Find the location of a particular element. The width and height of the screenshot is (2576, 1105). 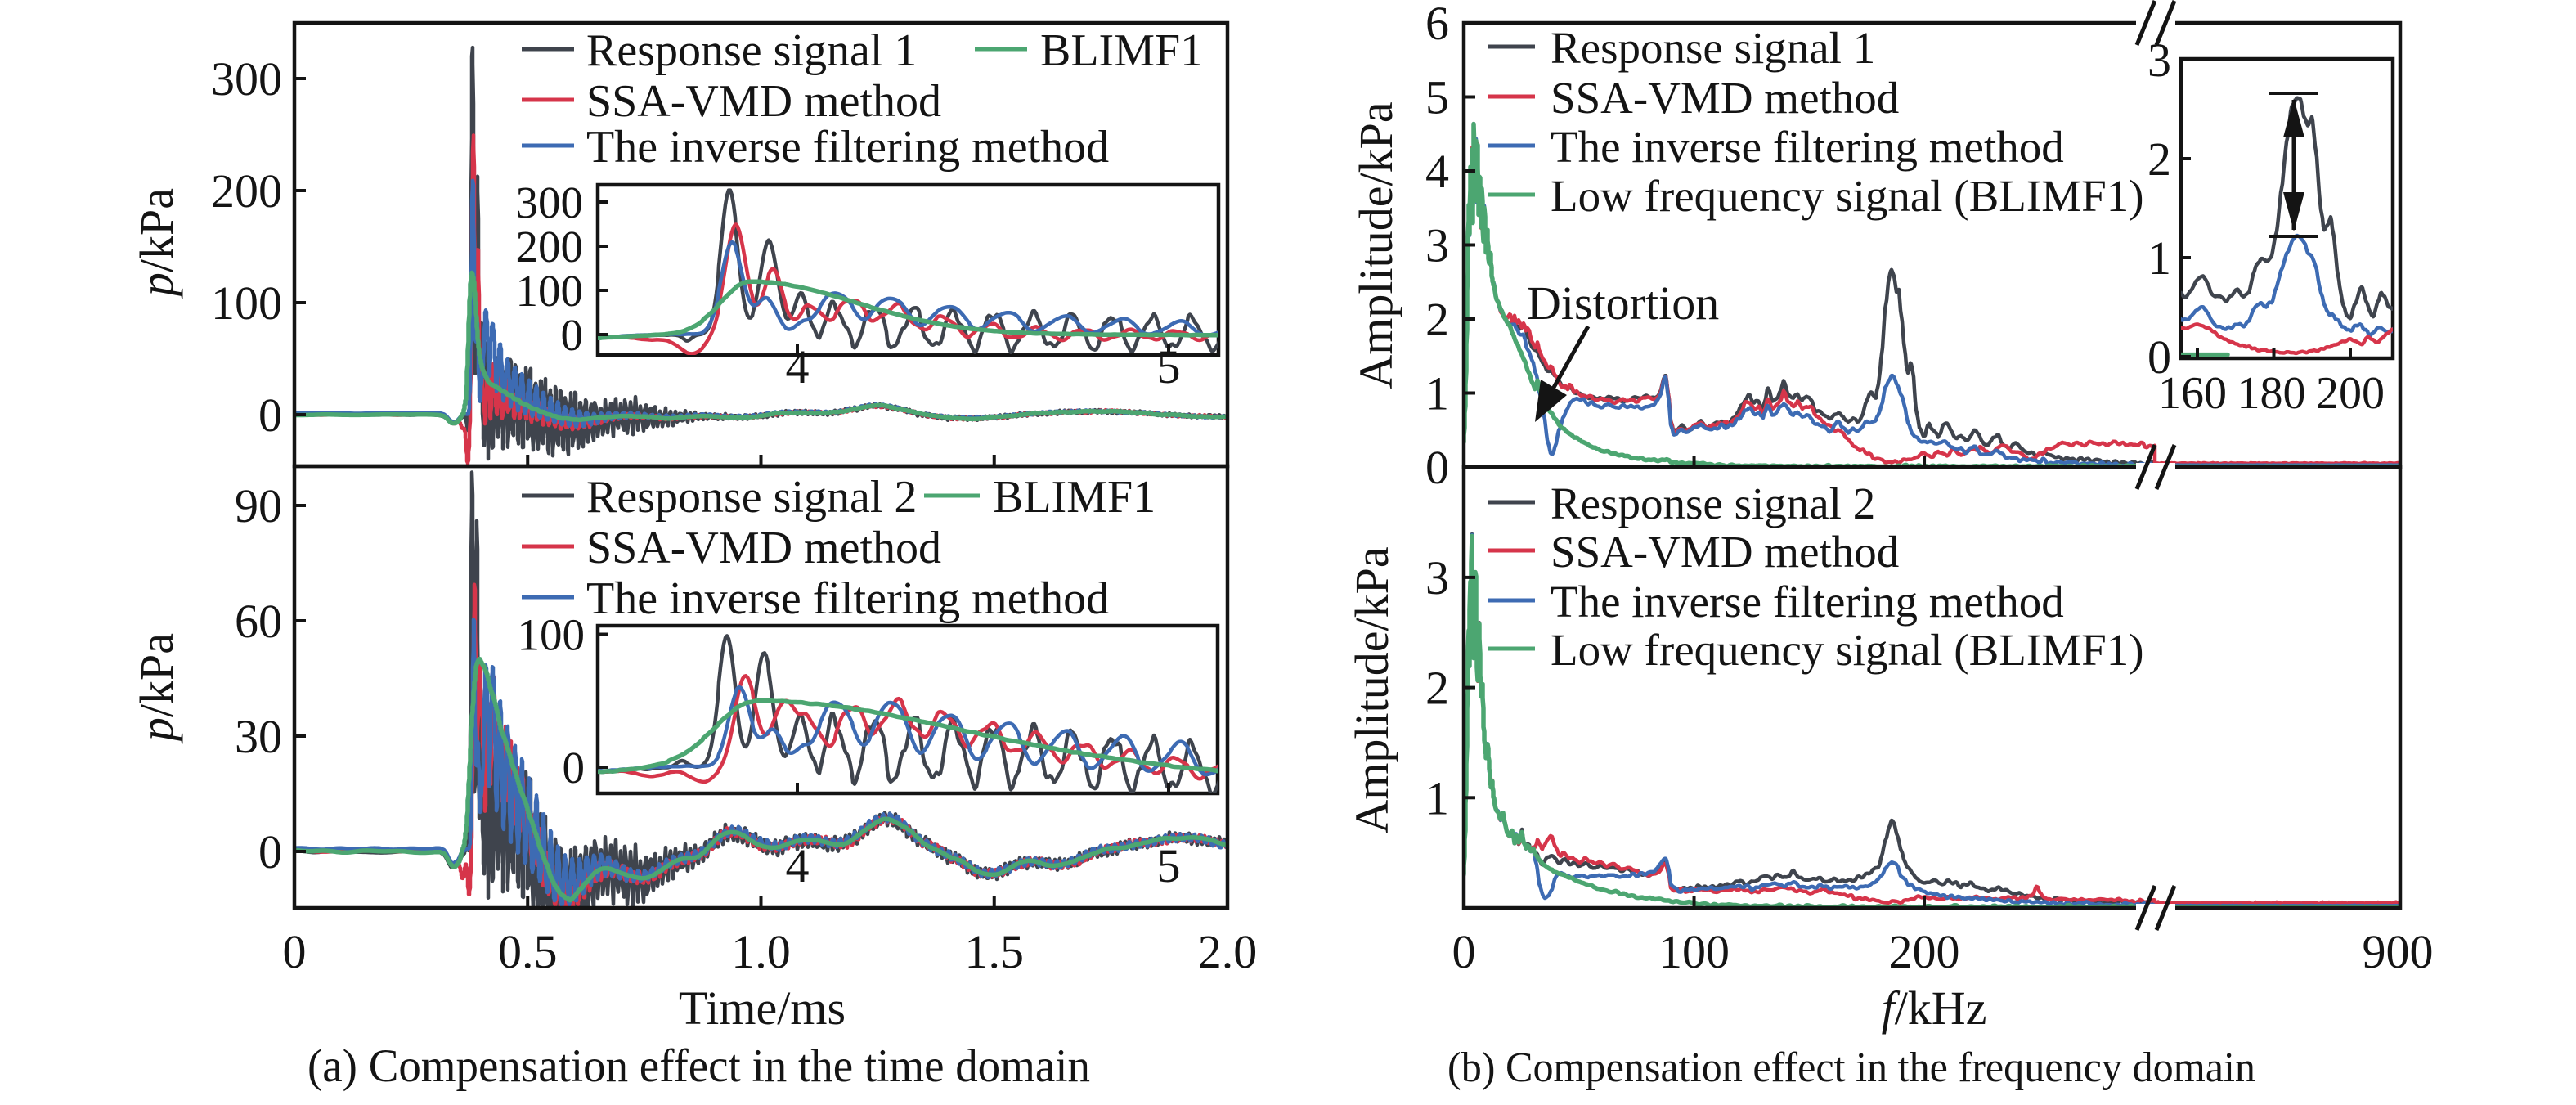

svg-text: Time/ms is located at coordinates (763, 1008).